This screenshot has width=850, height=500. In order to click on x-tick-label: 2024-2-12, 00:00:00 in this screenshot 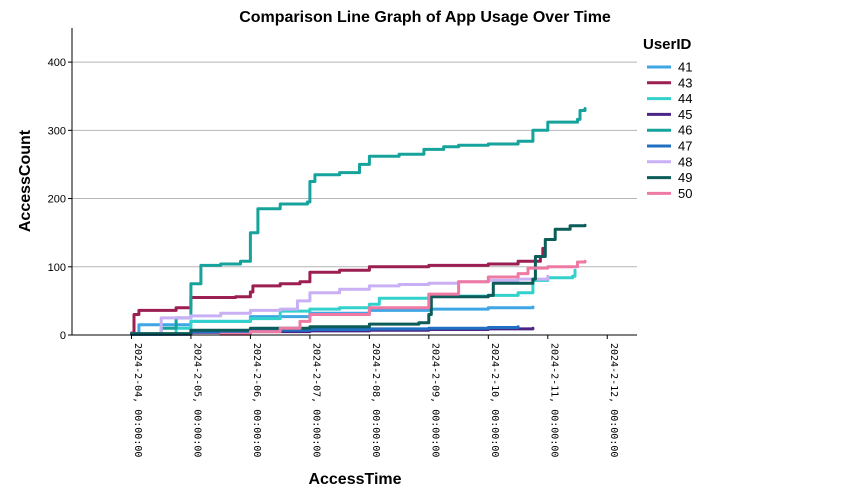, I will do `click(613, 400)`.